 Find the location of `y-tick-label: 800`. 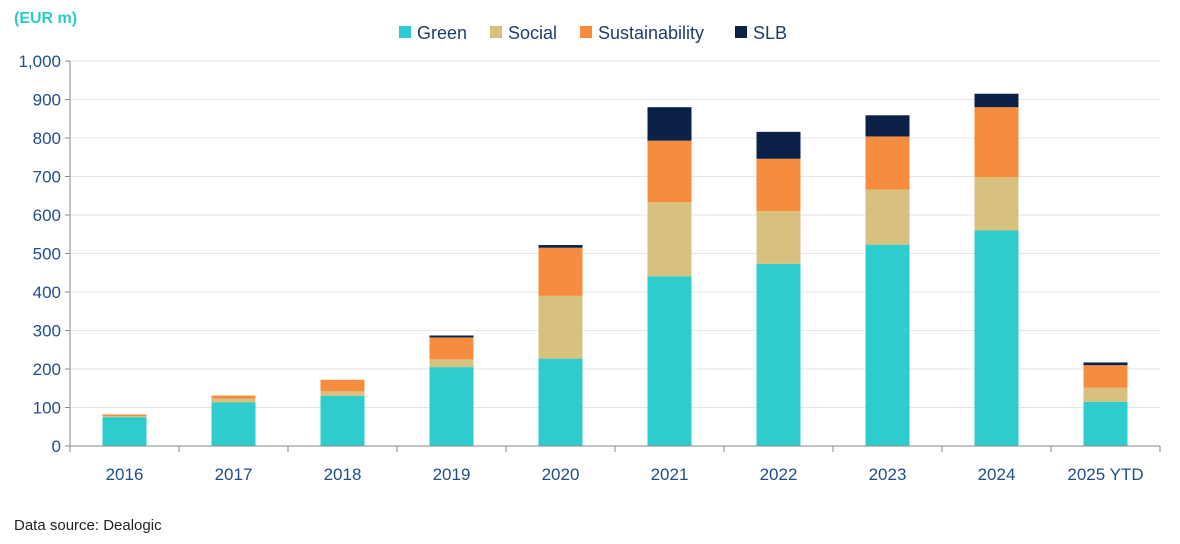

y-tick-label: 800 is located at coordinates (47, 138).